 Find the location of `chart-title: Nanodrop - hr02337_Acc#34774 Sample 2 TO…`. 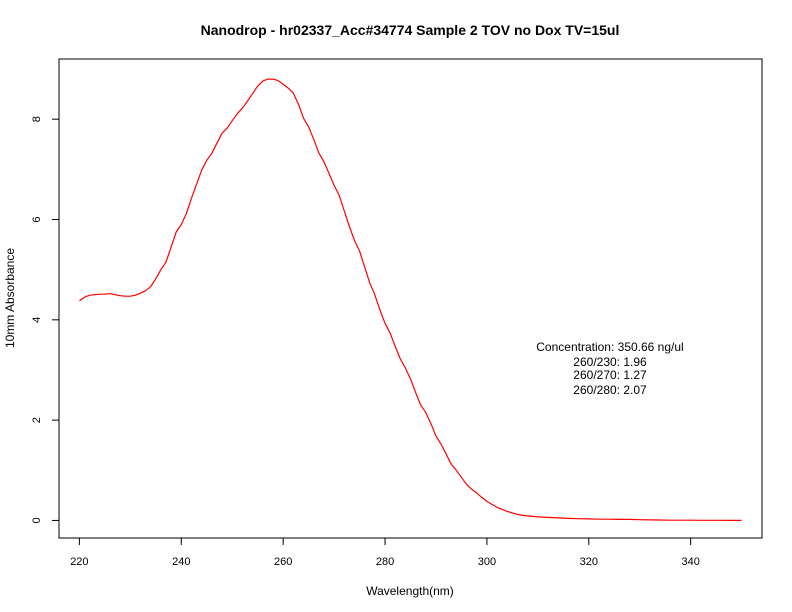

chart-title: Nanodrop - hr02337_Acc#34774 Sample 2 TO… is located at coordinates (410, 30).